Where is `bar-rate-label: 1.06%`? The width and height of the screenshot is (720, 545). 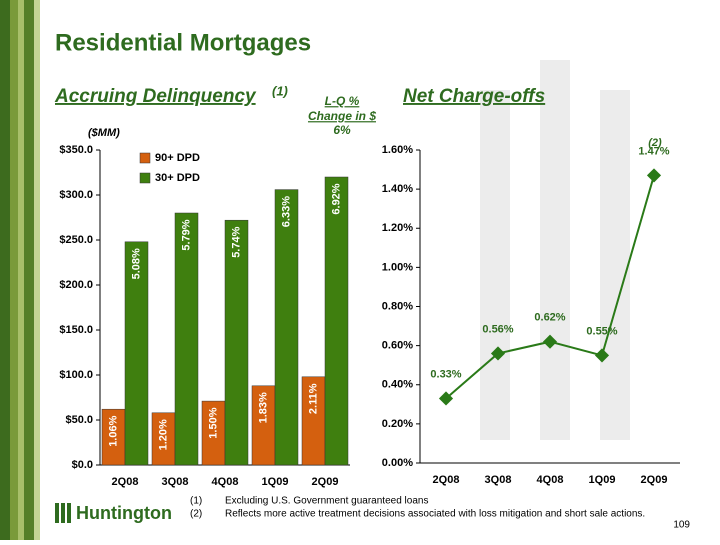
bar-rate-label: 1.06% is located at coordinates (113, 430).